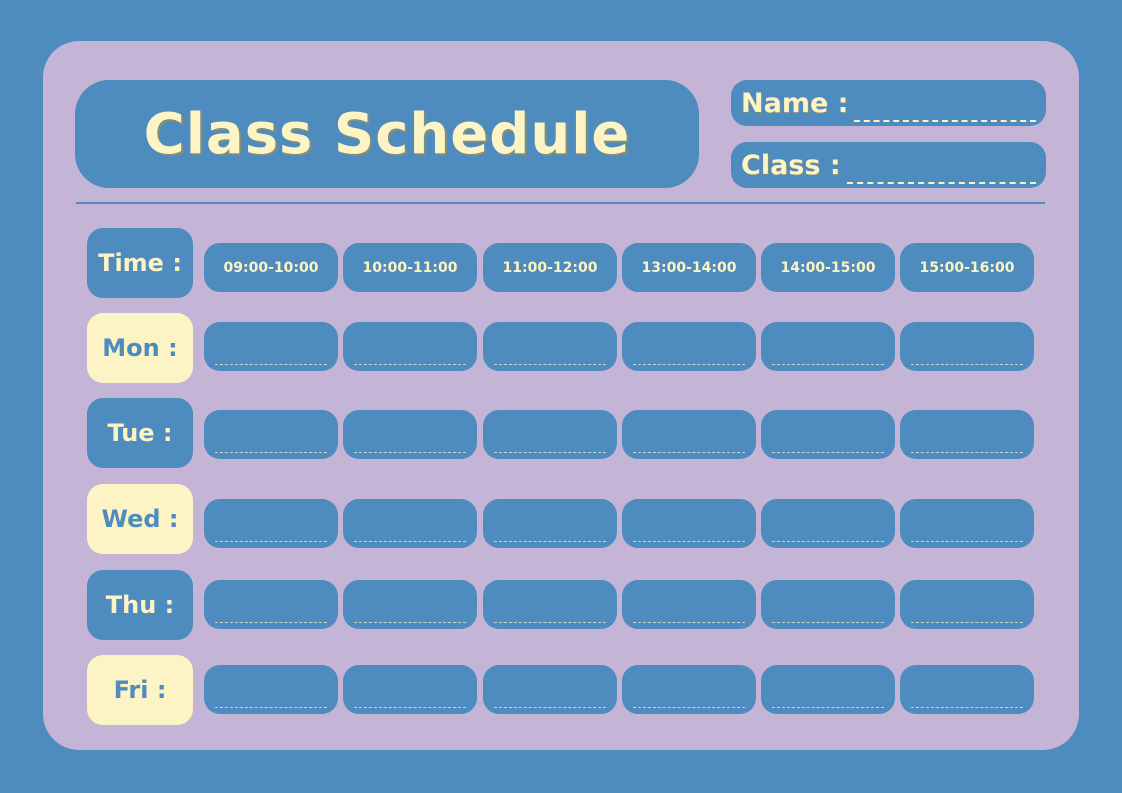 This screenshot has height=793, width=1122. Describe the element at coordinates (271, 267) in the screenshot. I see `time-header: 09:00-10:00` at that location.